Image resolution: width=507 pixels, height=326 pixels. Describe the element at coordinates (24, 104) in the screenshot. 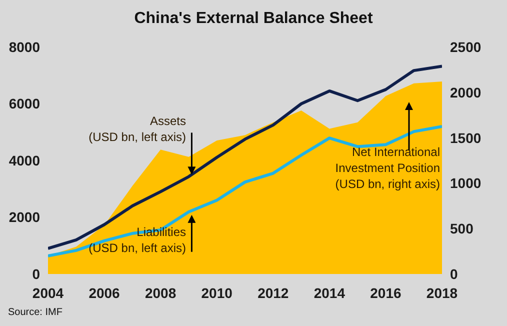

I see `y-tick-label: 6000` at that location.